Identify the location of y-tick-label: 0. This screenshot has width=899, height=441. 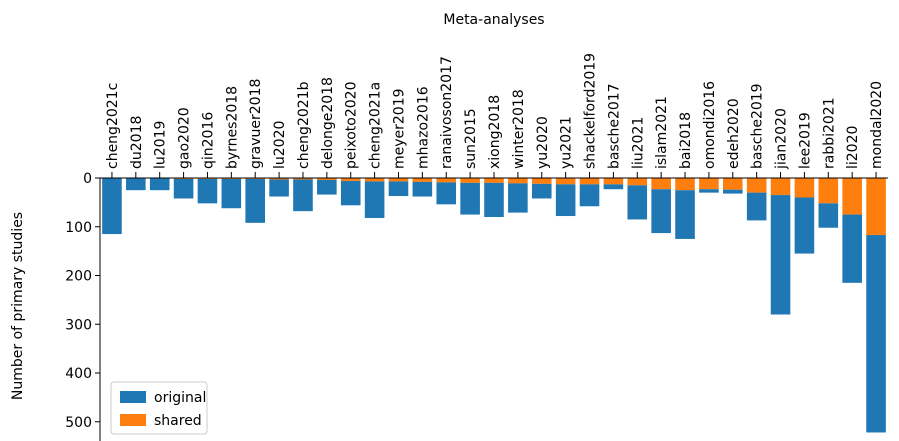
(87, 179).